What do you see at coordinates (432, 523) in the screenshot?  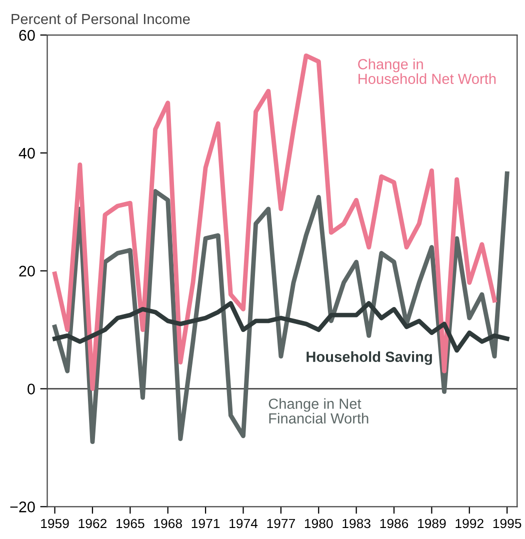 I see `x-tick-label: 1989` at bounding box center [432, 523].